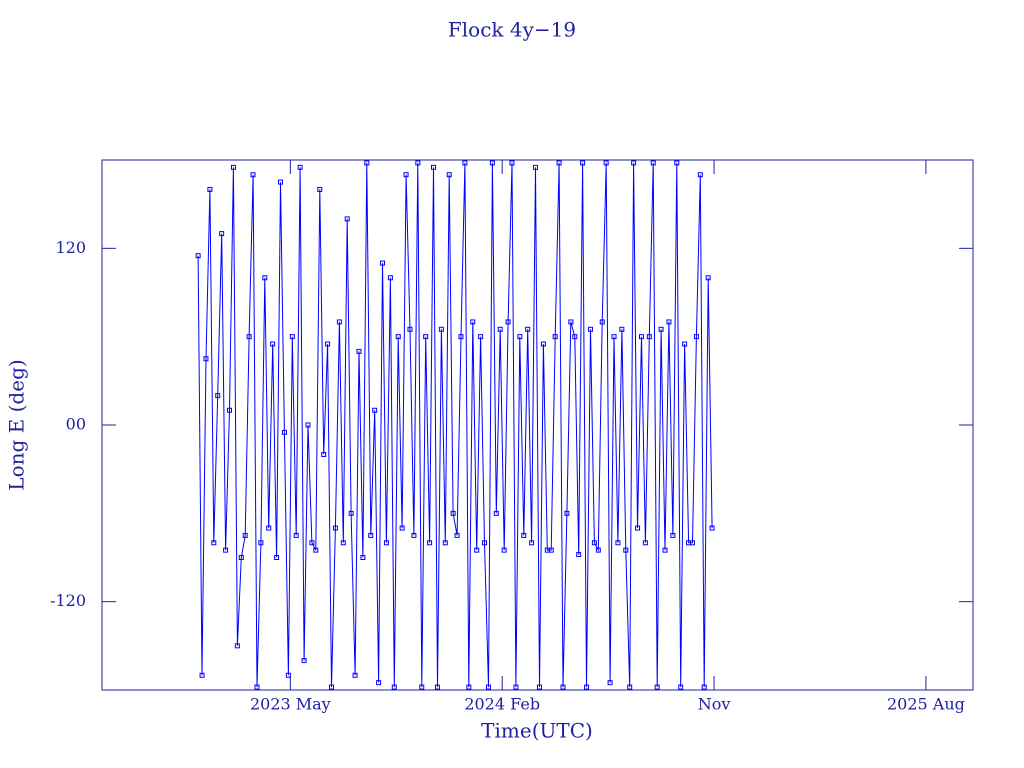 The width and height of the screenshot is (1024, 768). What do you see at coordinates (502, 704) in the screenshot?
I see `x-tick-label: 2024 Feb` at bounding box center [502, 704].